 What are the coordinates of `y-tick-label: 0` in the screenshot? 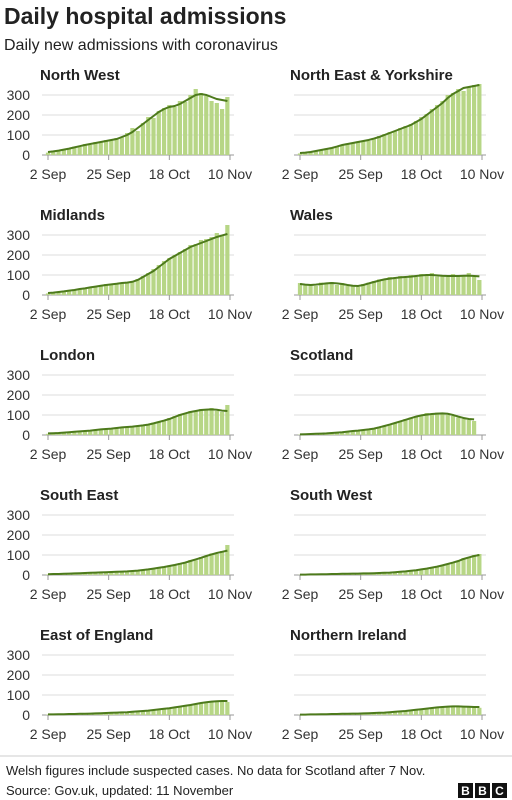 It's located at (26, 715).